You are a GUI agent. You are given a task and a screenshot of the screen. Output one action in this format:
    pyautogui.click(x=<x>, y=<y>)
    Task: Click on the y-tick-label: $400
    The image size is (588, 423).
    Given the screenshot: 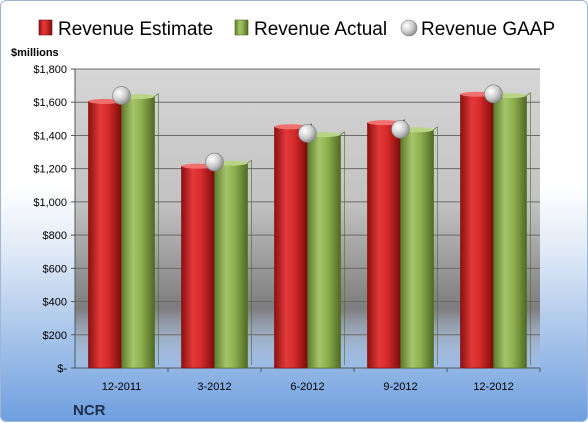 What is the action you would take?
    pyautogui.click(x=55, y=303)
    